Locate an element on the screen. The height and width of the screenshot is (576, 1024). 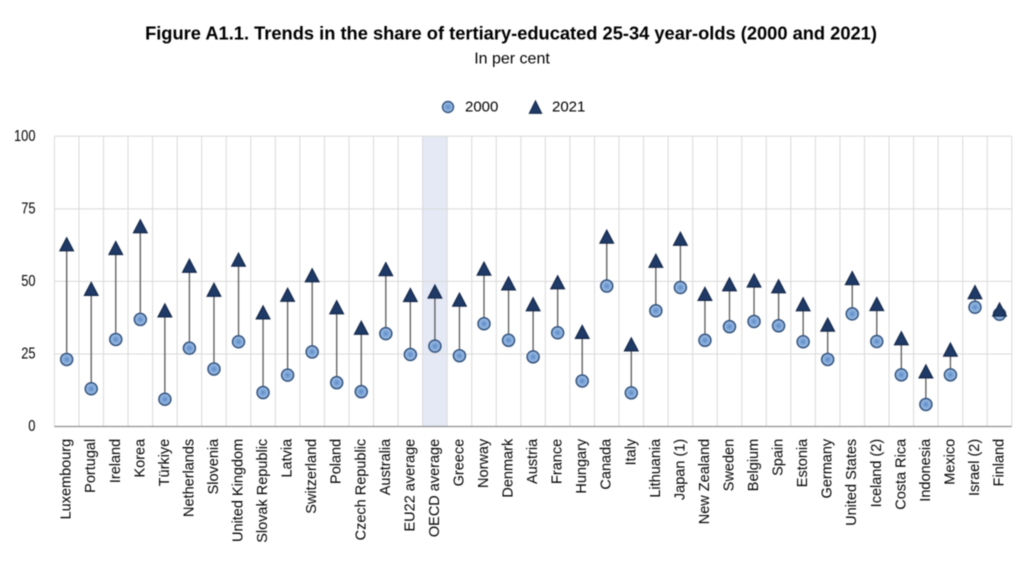
svg-text: 50 is located at coordinates (28, 281).